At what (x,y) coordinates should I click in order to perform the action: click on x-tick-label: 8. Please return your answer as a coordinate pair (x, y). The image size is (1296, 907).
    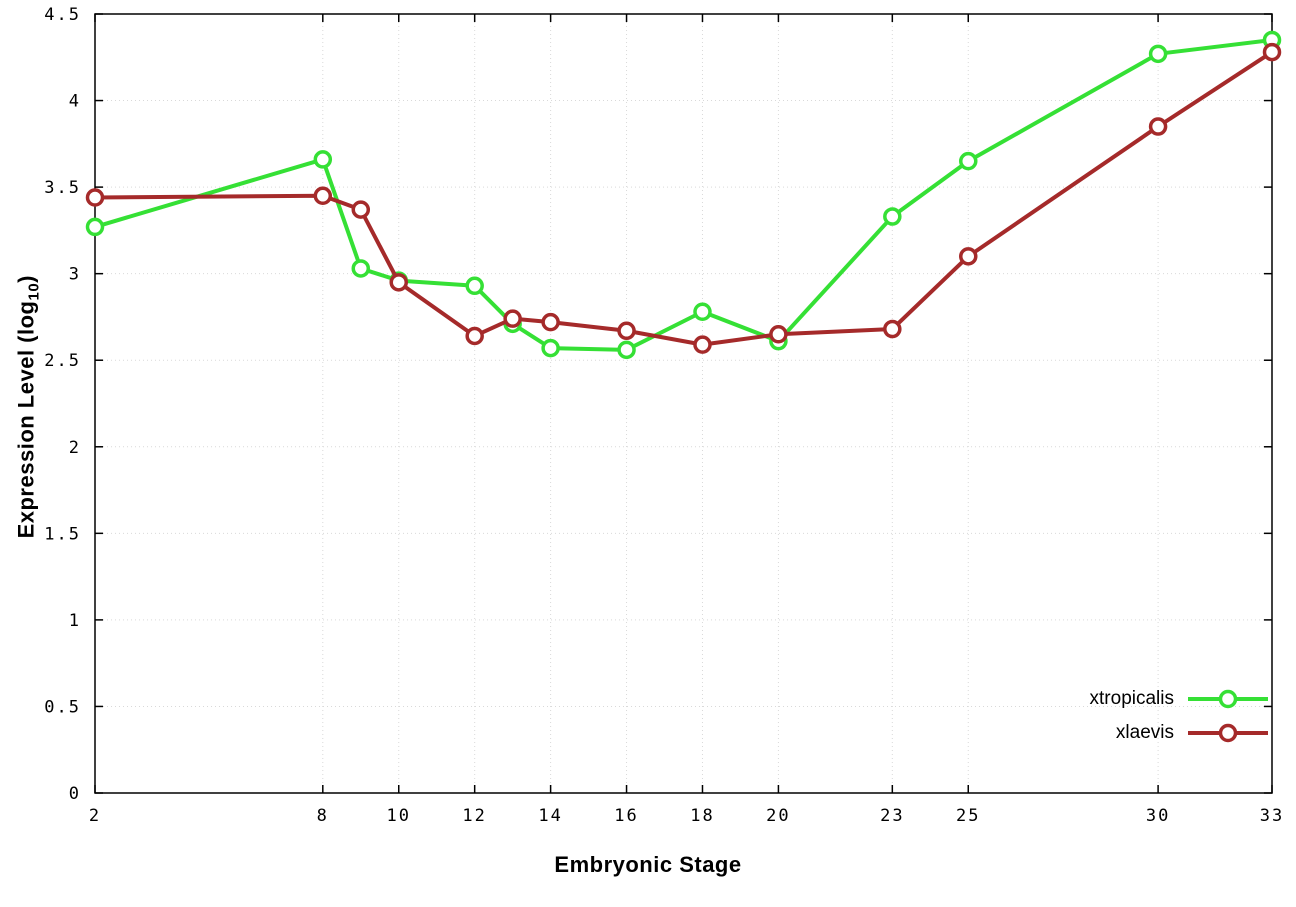
    Looking at the image, I should click on (323, 816).